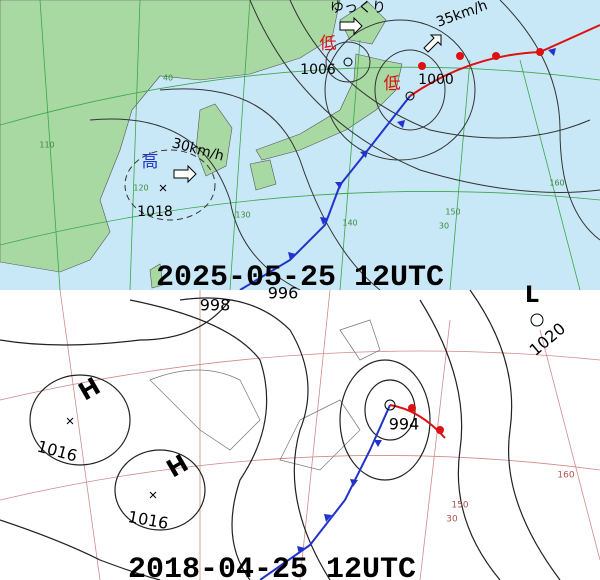  What do you see at coordinates (155, 212) in the screenshot?
I see `pressure-label: 1018` at bounding box center [155, 212].